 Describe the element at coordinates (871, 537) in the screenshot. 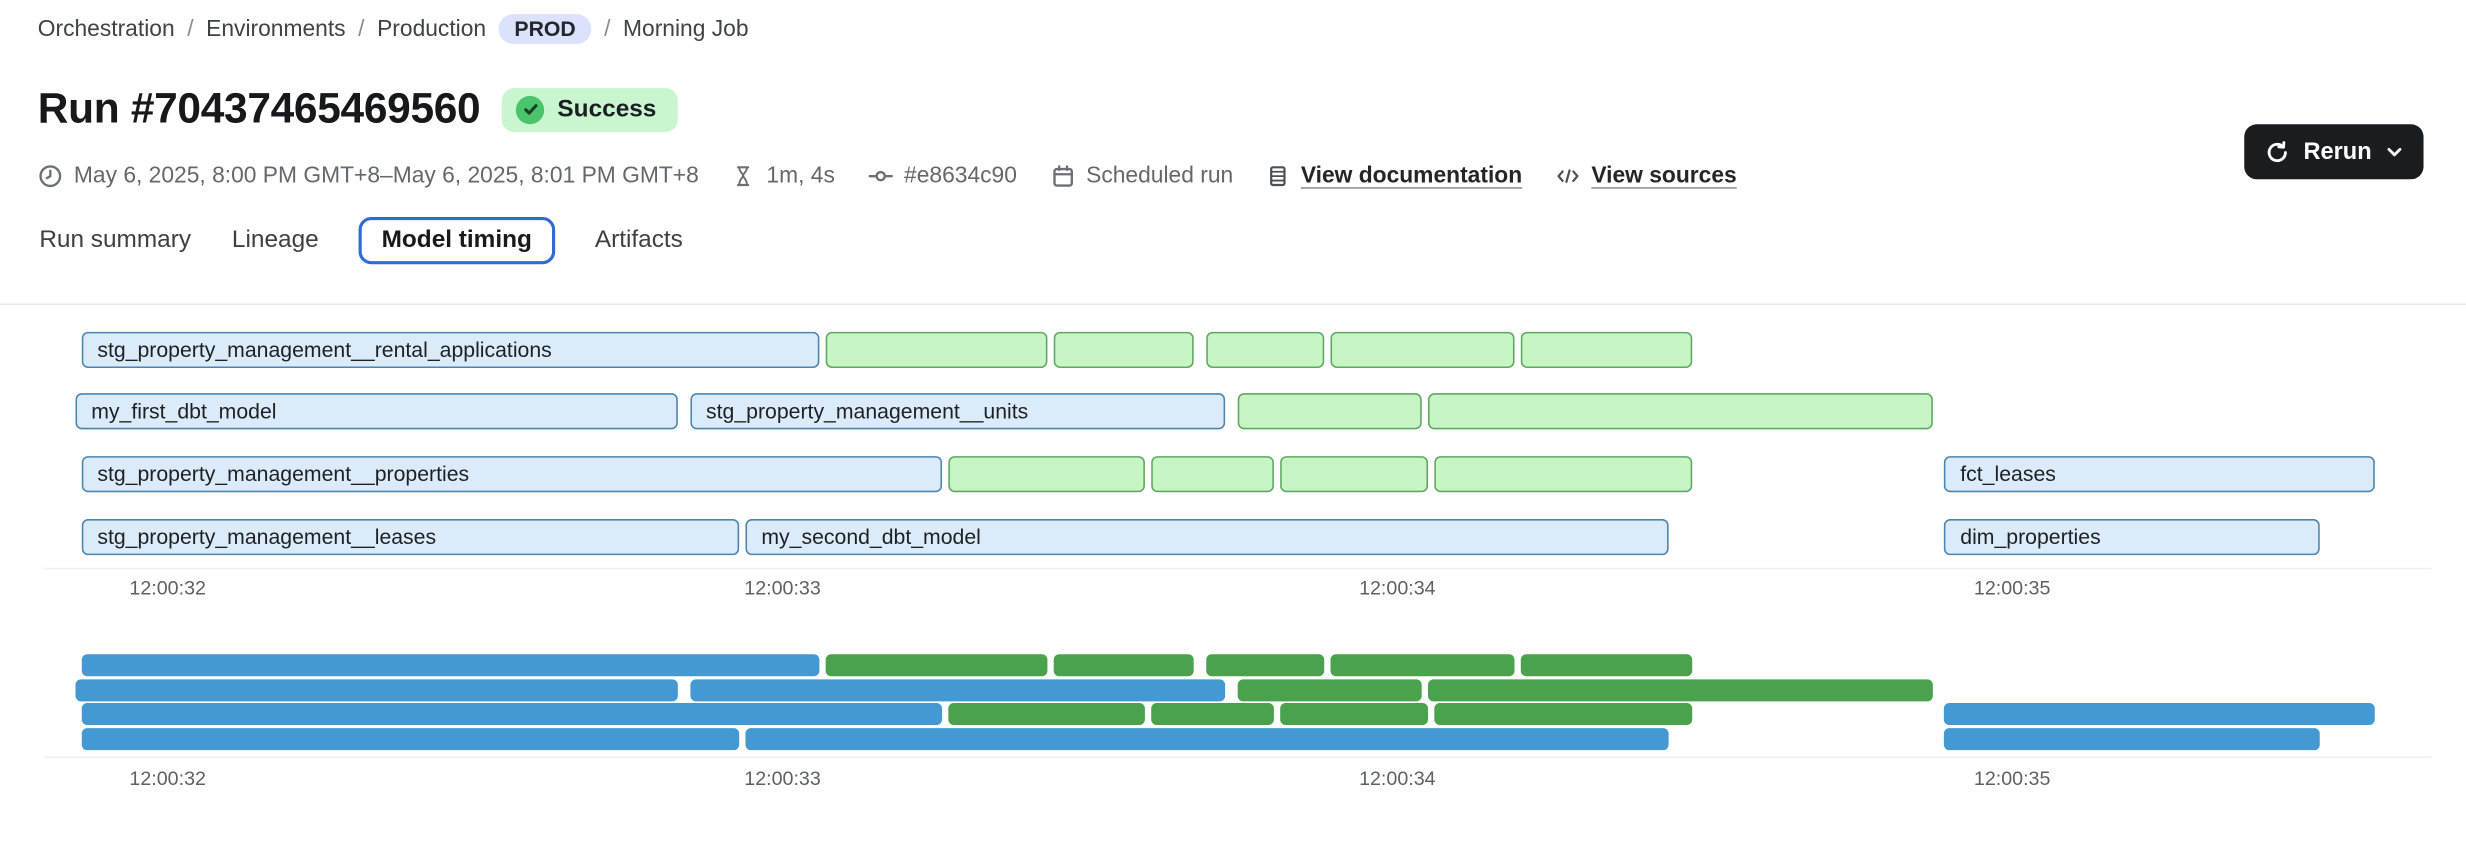

I see `gantt-bar-label: my_second_dbt_model` at that location.